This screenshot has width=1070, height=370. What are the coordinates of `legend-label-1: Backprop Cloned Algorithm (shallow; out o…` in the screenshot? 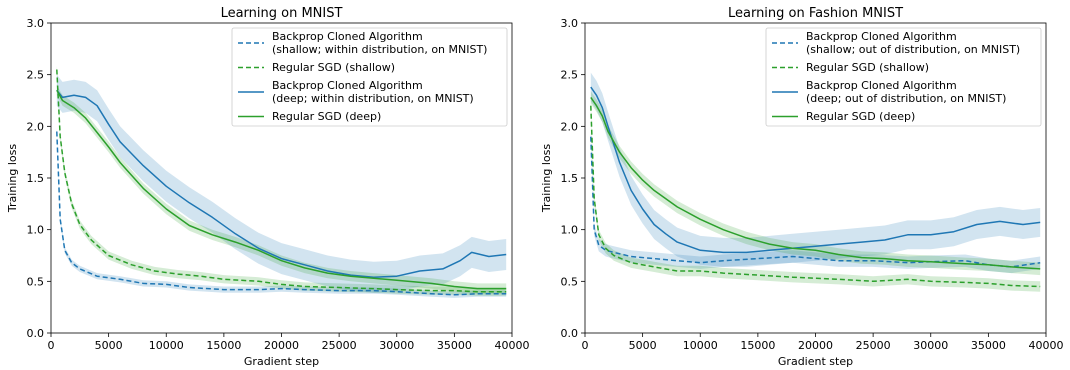 It's located at (913, 43).